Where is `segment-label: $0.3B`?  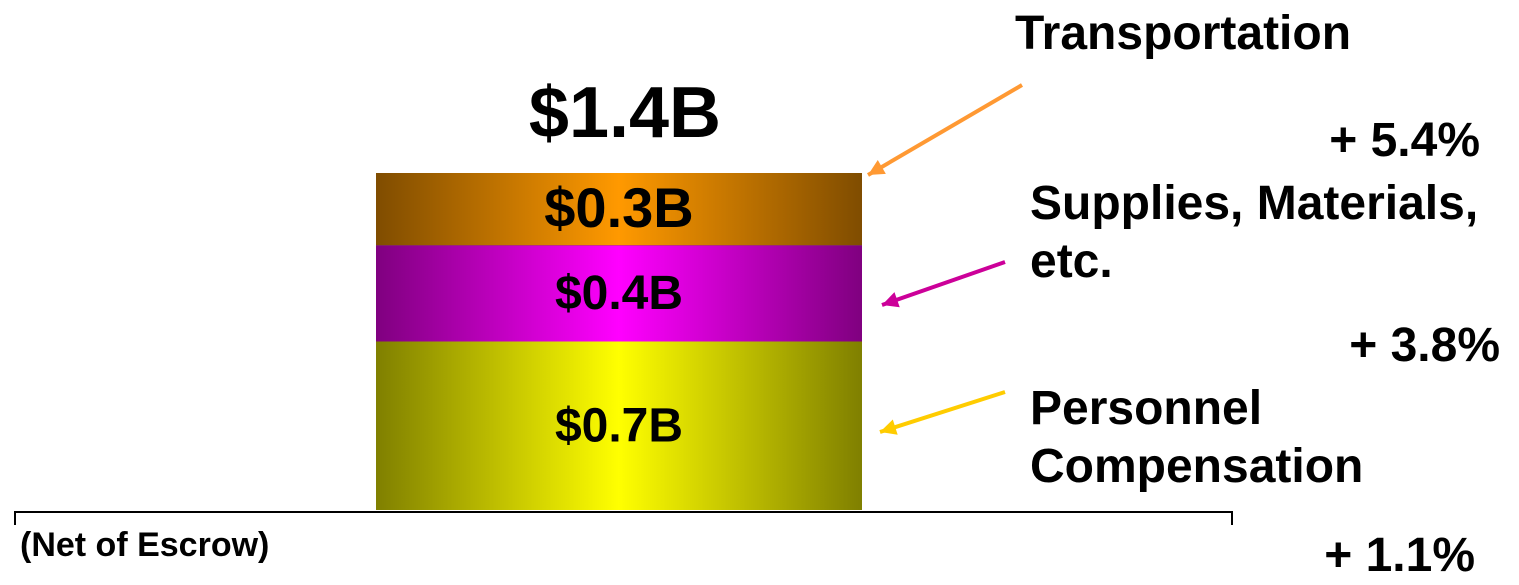
segment-label: $0.3B is located at coordinates (618, 207).